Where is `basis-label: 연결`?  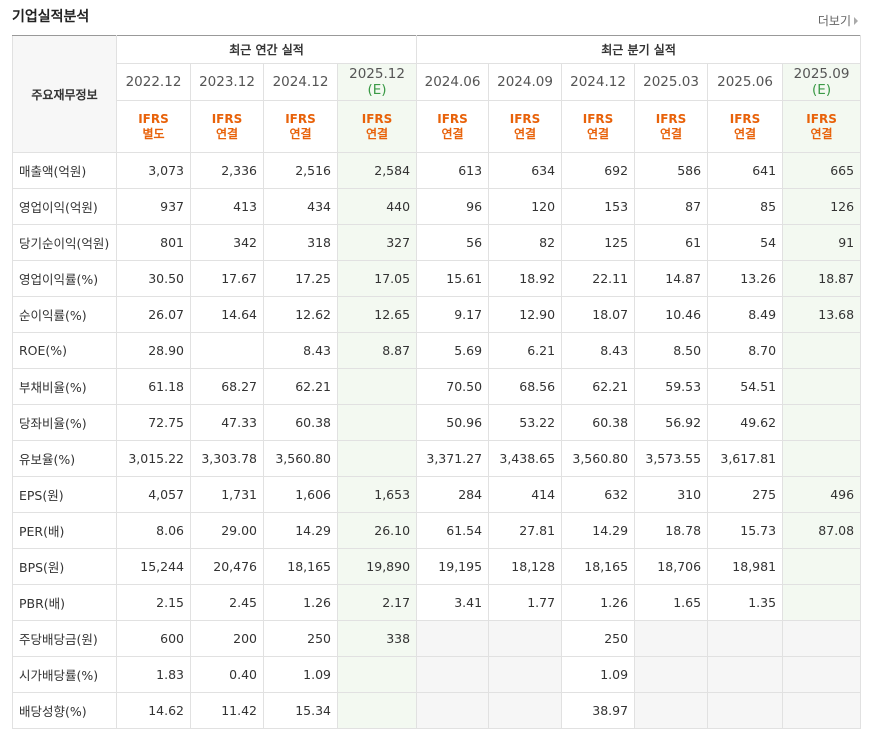
basis-label: 연결 is located at coordinates (377, 133).